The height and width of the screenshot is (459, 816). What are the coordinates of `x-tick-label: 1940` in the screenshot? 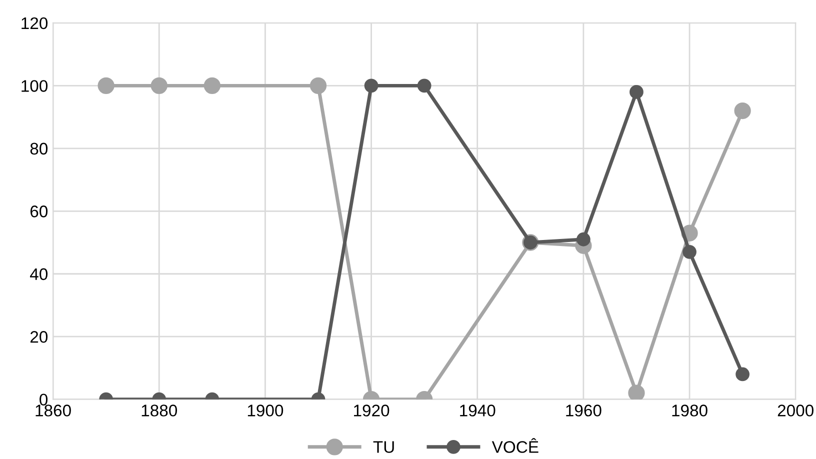 It's located at (478, 410).